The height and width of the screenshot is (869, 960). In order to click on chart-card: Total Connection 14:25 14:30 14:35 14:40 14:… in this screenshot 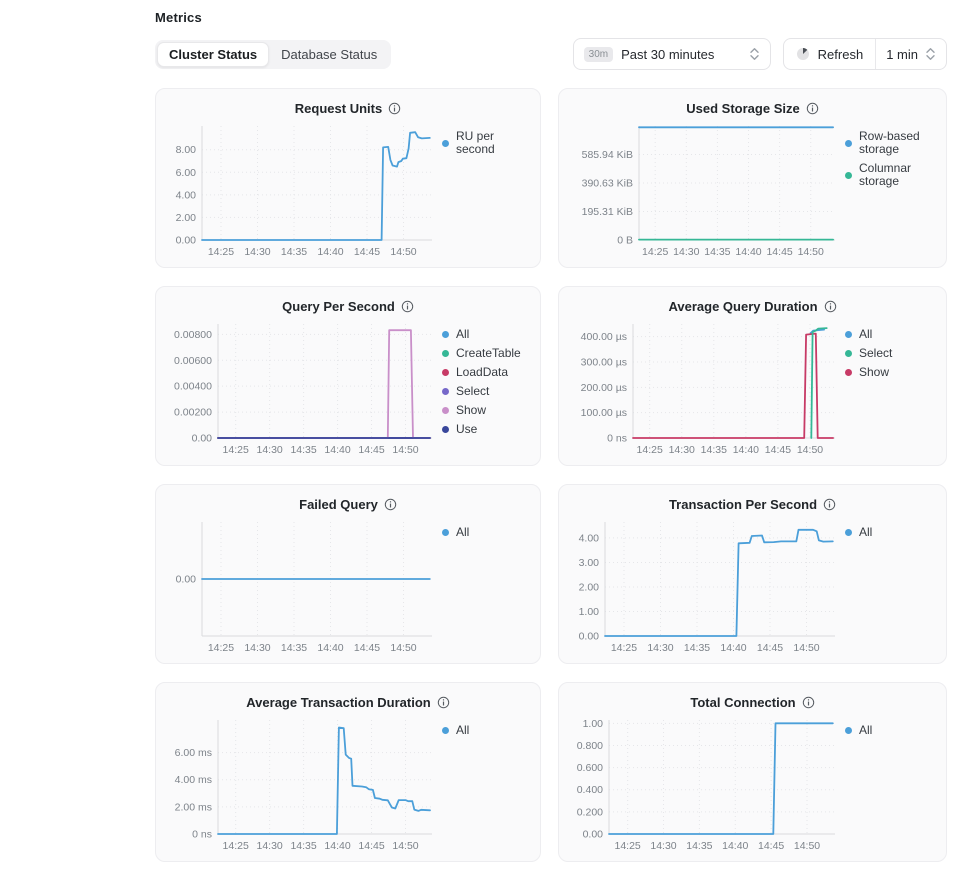, I will do `click(752, 772)`.